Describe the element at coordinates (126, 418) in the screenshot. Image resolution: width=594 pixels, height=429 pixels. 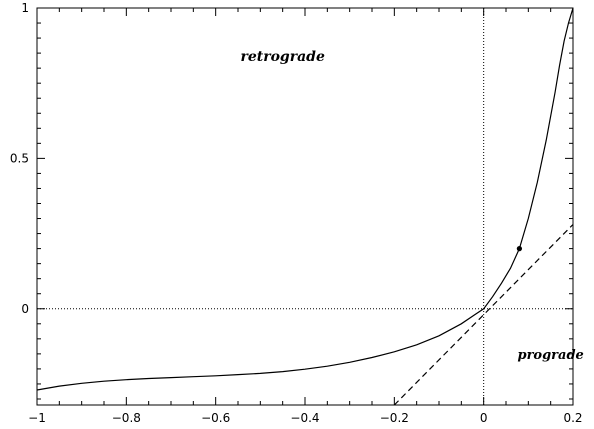
I see `x-tick-label: −0.8` at that location.